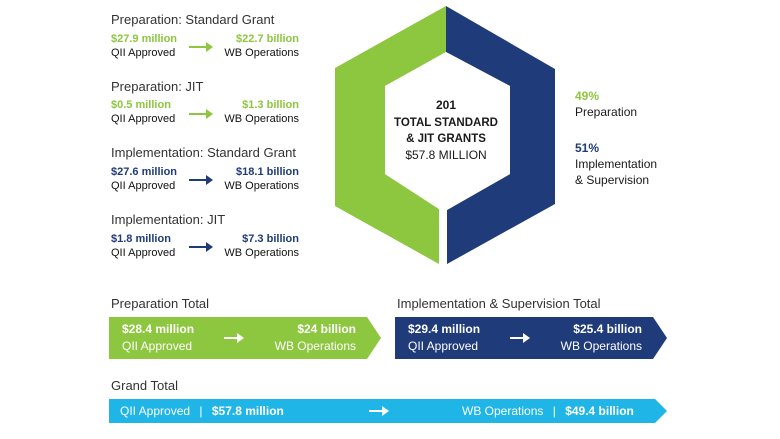 The width and height of the screenshot is (780, 439). What do you see at coordinates (503, 411) in the screenshot?
I see `grand-total-wb-label: WB Operations` at bounding box center [503, 411].